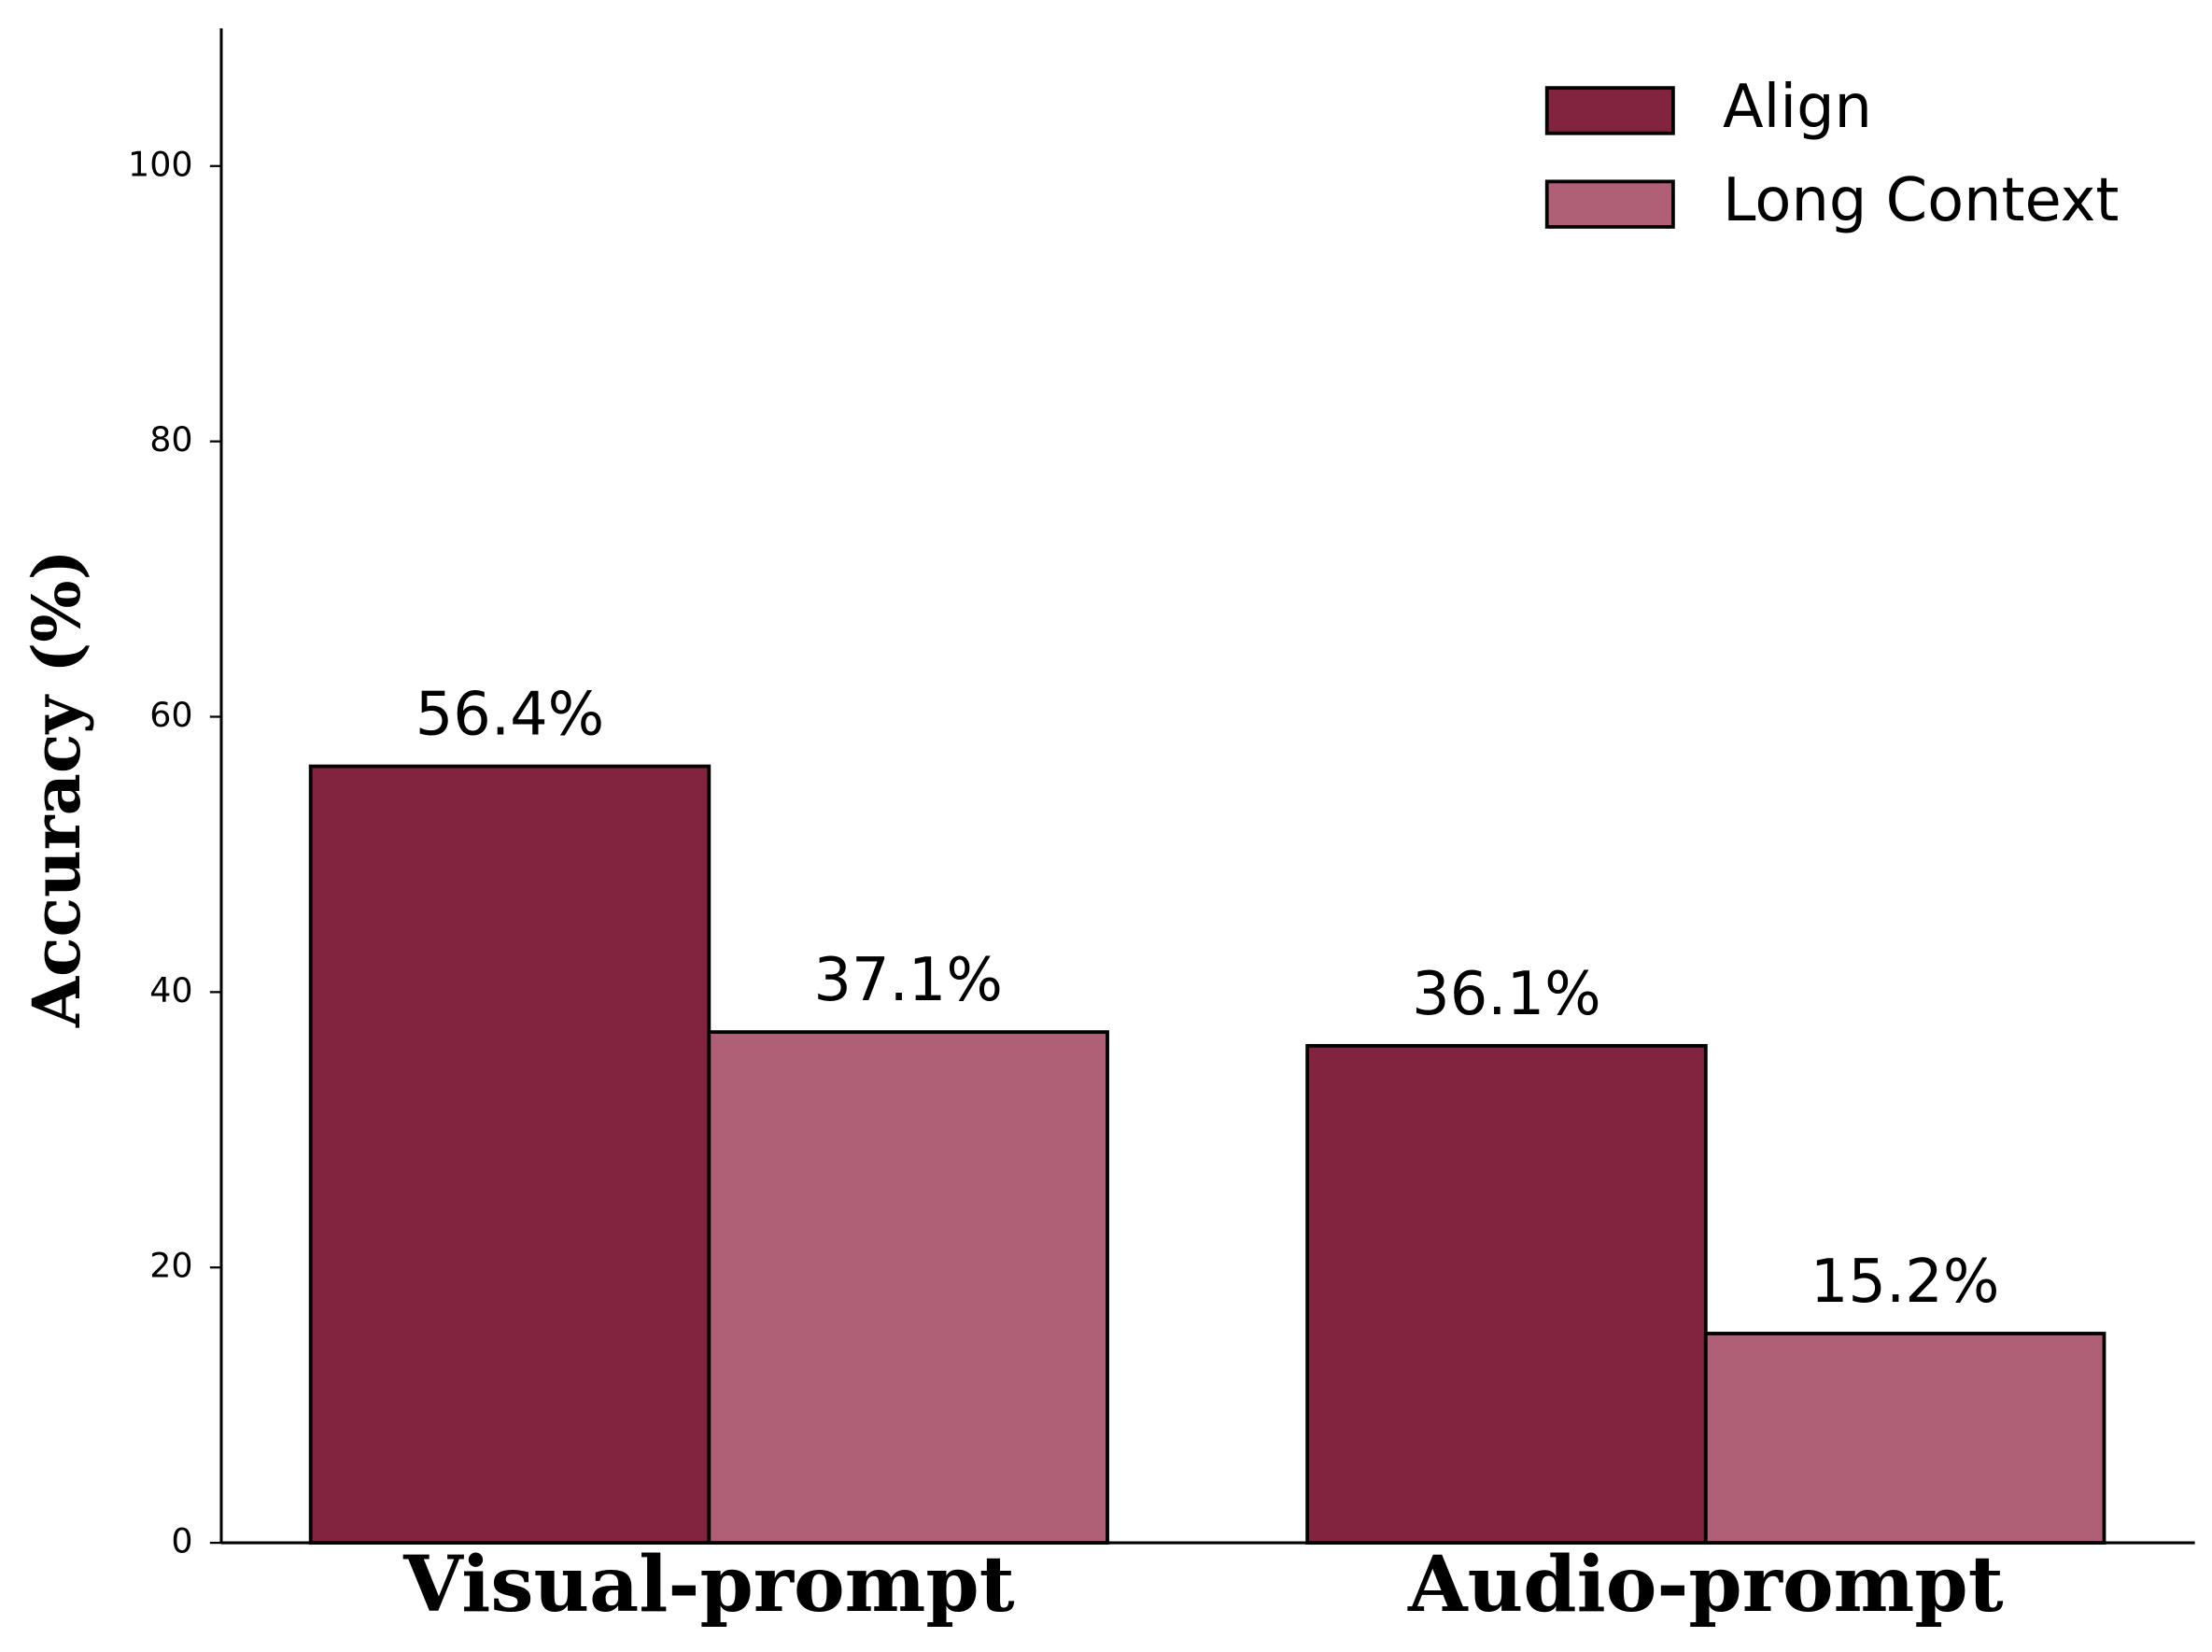 Image resolution: width=2212 pixels, height=1652 pixels. What do you see at coordinates (57, 788) in the screenshot?
I see `y-axis-label: Accuracy (%)` at bounding box center [57, 788].